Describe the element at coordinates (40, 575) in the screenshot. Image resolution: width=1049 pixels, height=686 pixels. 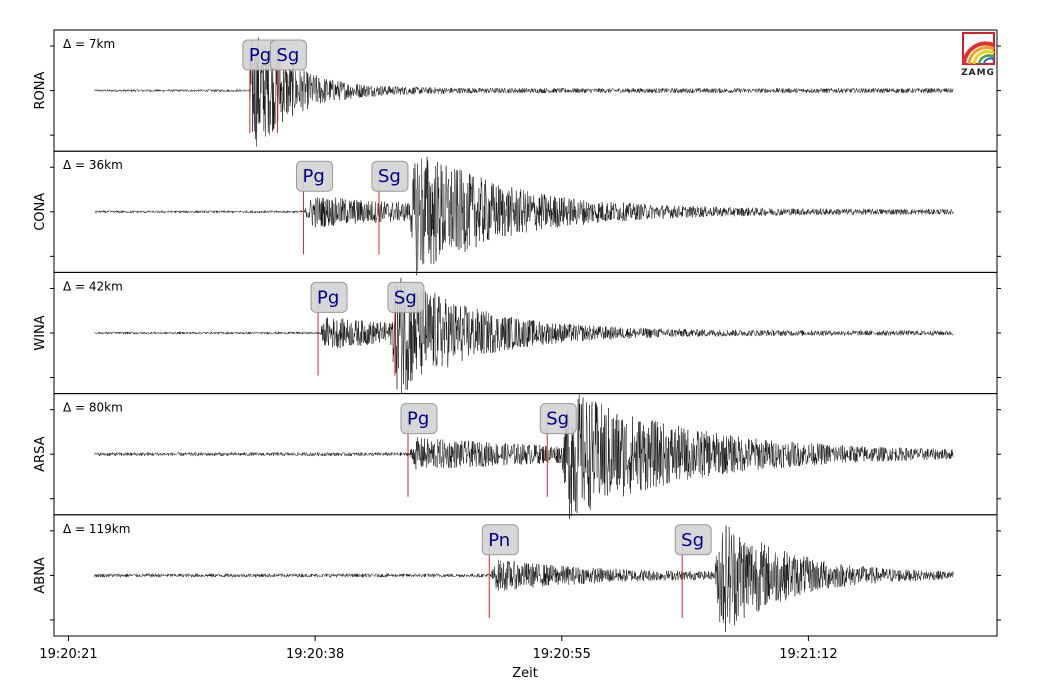
I see `station-label: ABNA` at that location.